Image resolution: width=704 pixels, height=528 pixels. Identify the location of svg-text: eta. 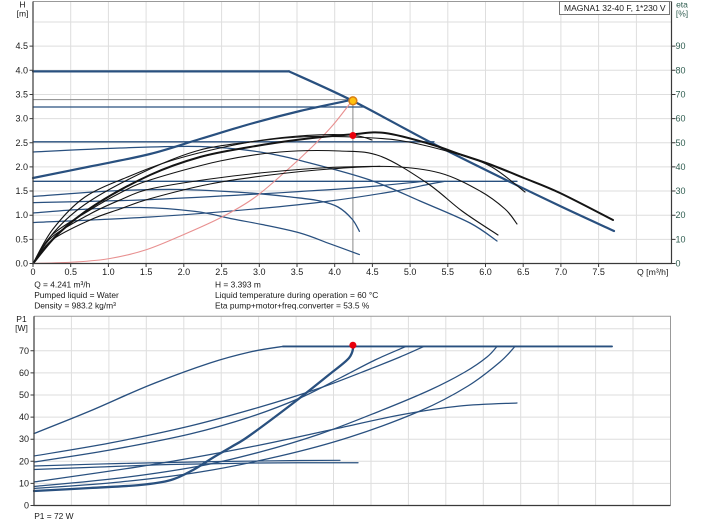
(682, 5).